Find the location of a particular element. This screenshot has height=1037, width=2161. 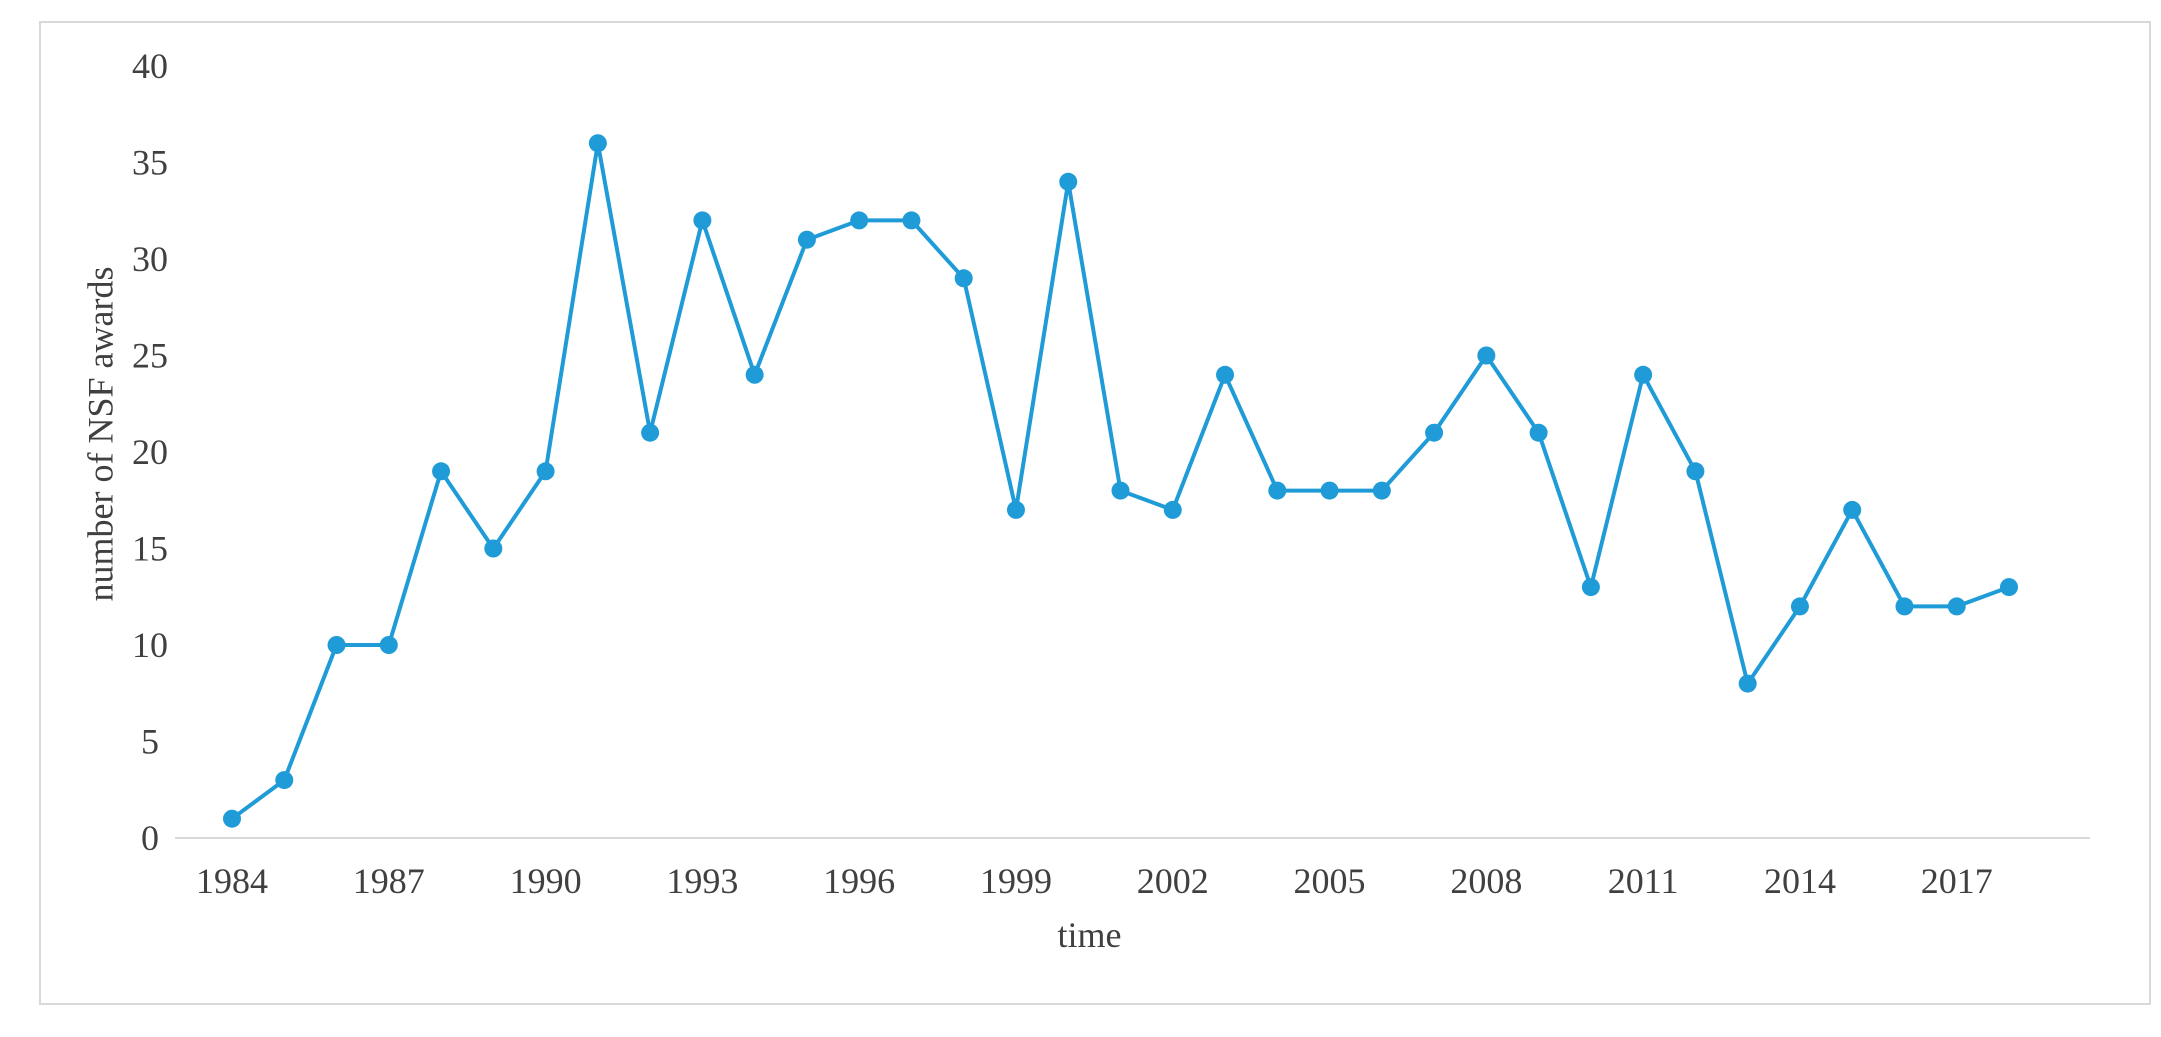

y-tick-labels: 0 5 10 15 20 25 30 35 40 is located at coordinates (150, 452).